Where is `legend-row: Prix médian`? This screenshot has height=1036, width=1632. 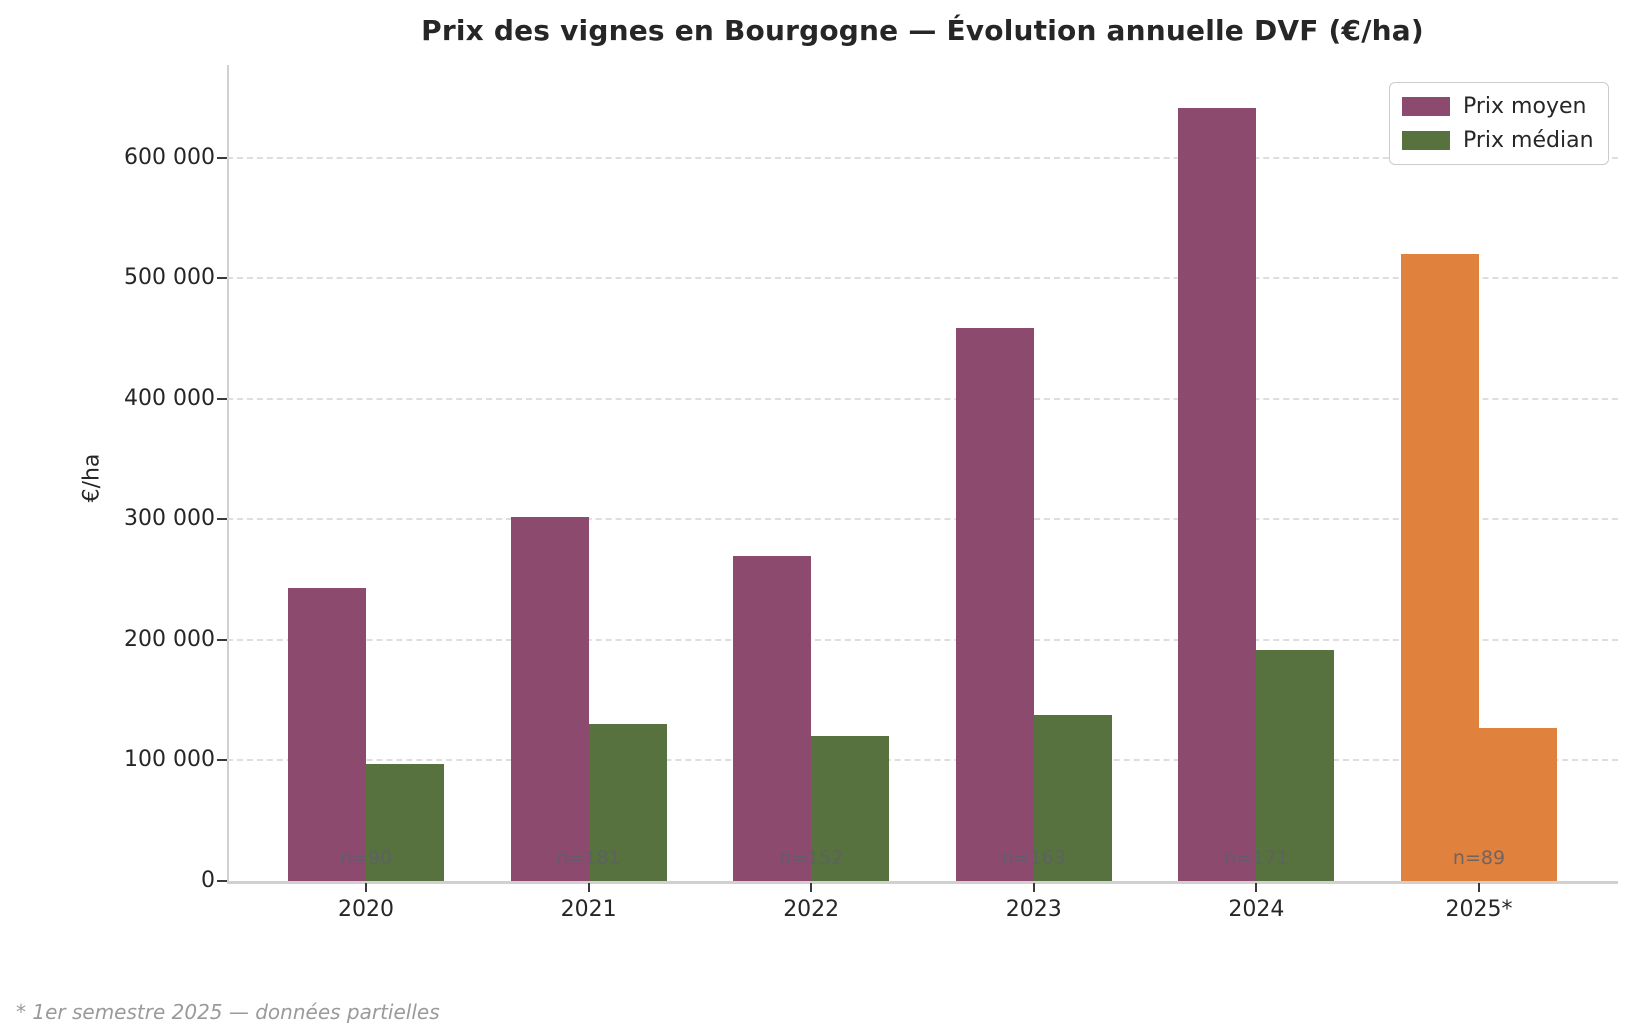 legend-row: Prix médian is located at coordinates (1498, 140).